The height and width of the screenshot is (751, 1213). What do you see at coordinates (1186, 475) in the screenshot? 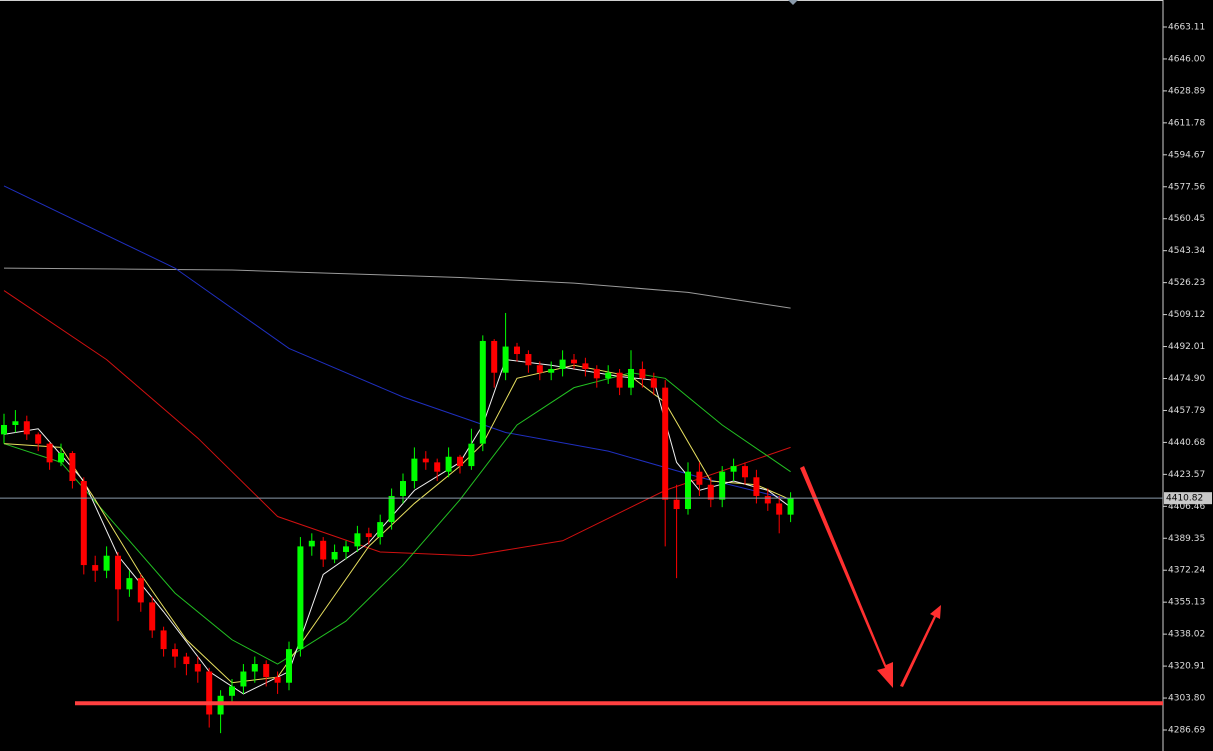
I see `y-tick-label: 4423.57` at bounding box center [1186, 475].